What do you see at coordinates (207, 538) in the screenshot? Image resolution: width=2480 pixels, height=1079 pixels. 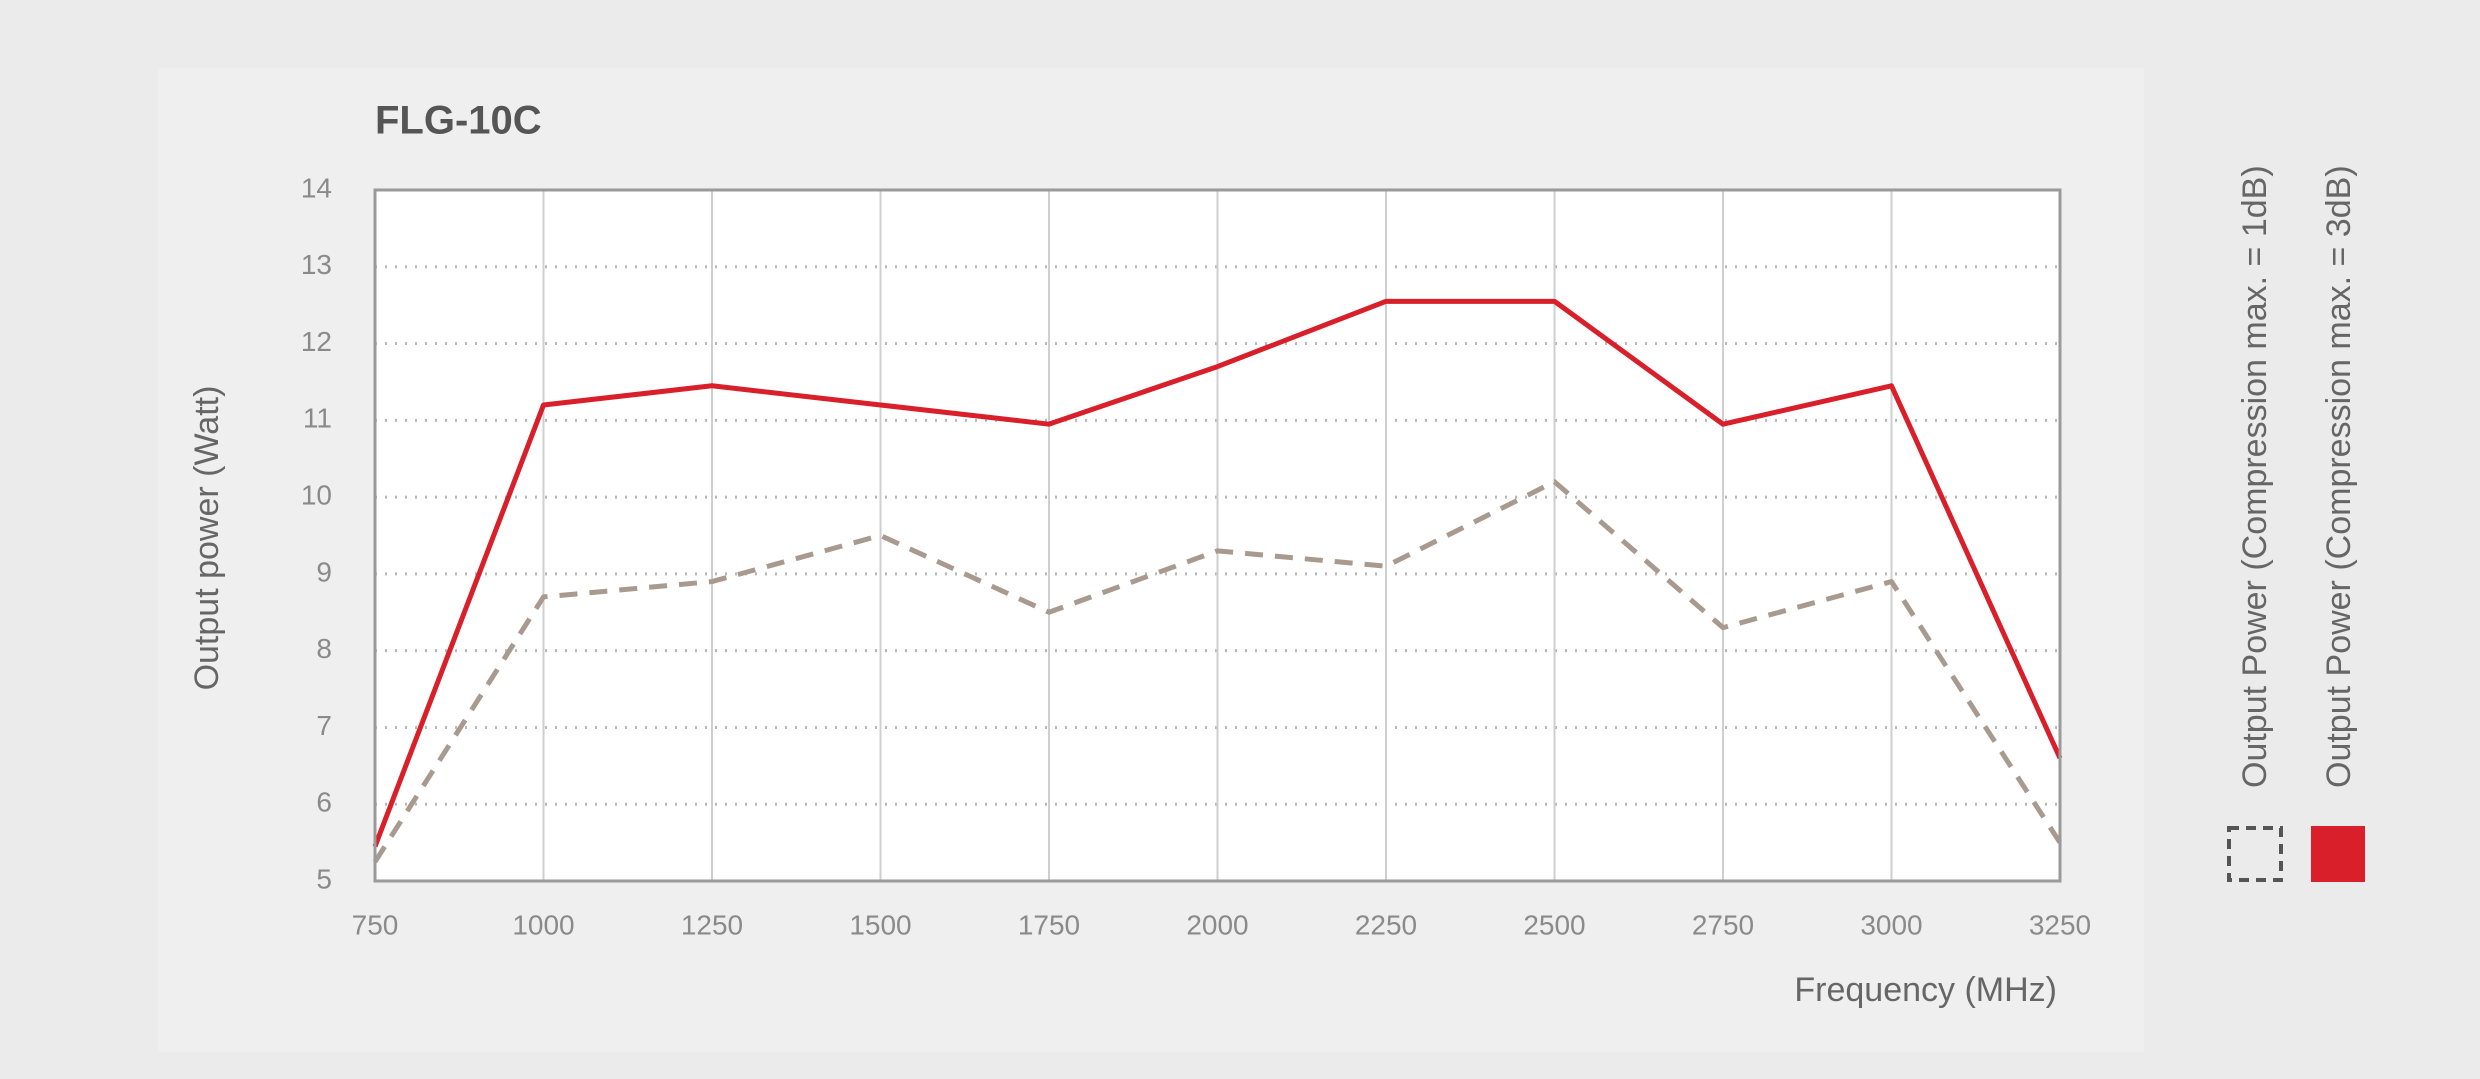 I see `y-axis-label: Output power (Watt)` at bounding box center [207, 538].